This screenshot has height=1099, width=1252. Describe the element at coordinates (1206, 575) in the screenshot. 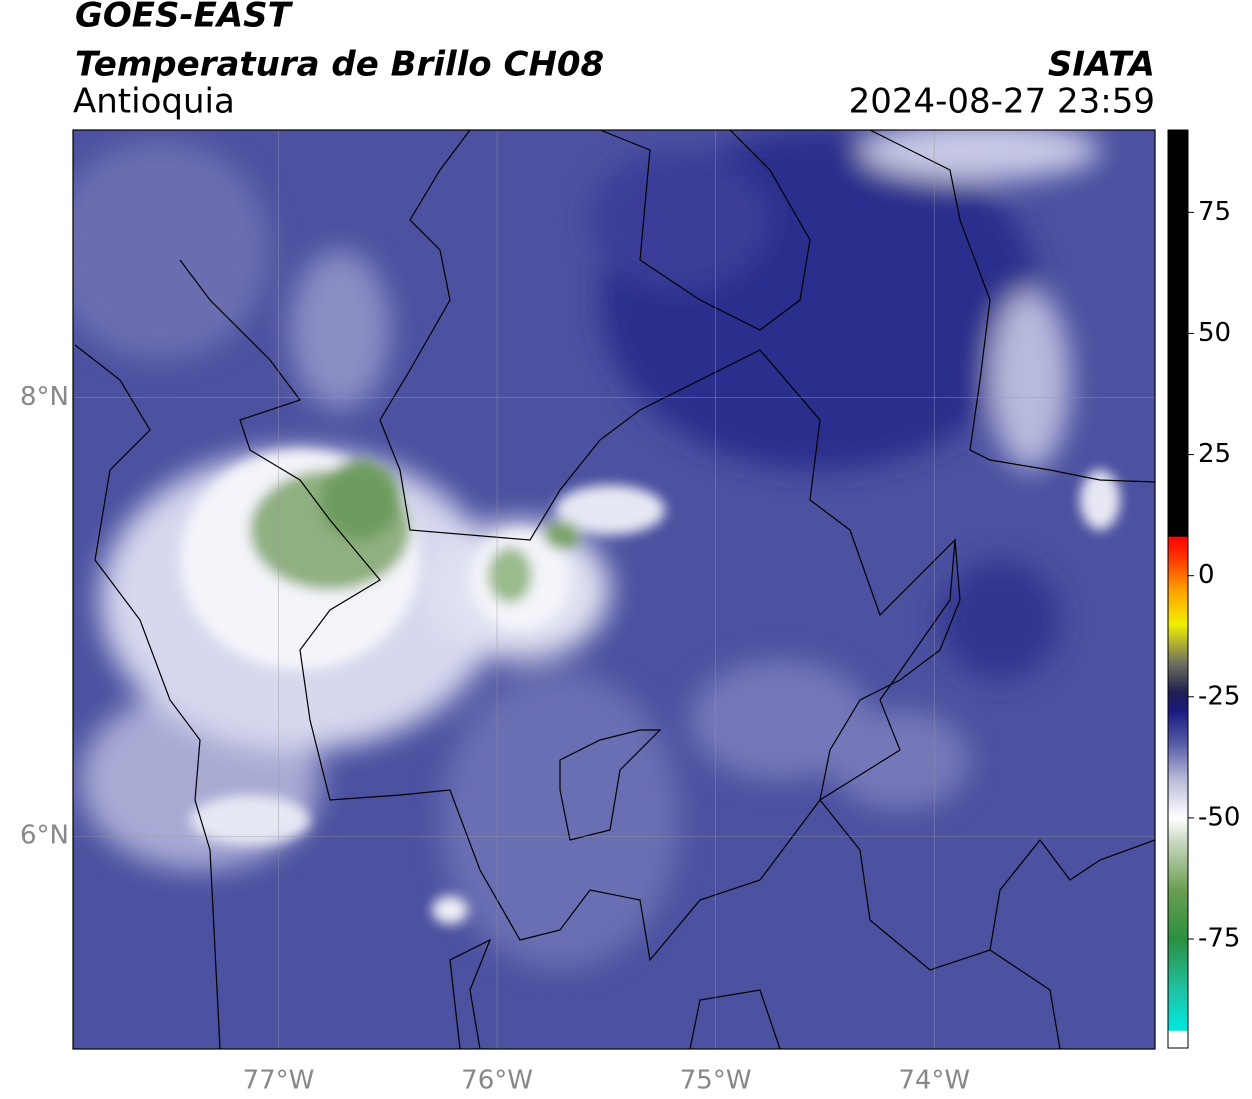

I see `colorbar-tick-label: 0` at that location.